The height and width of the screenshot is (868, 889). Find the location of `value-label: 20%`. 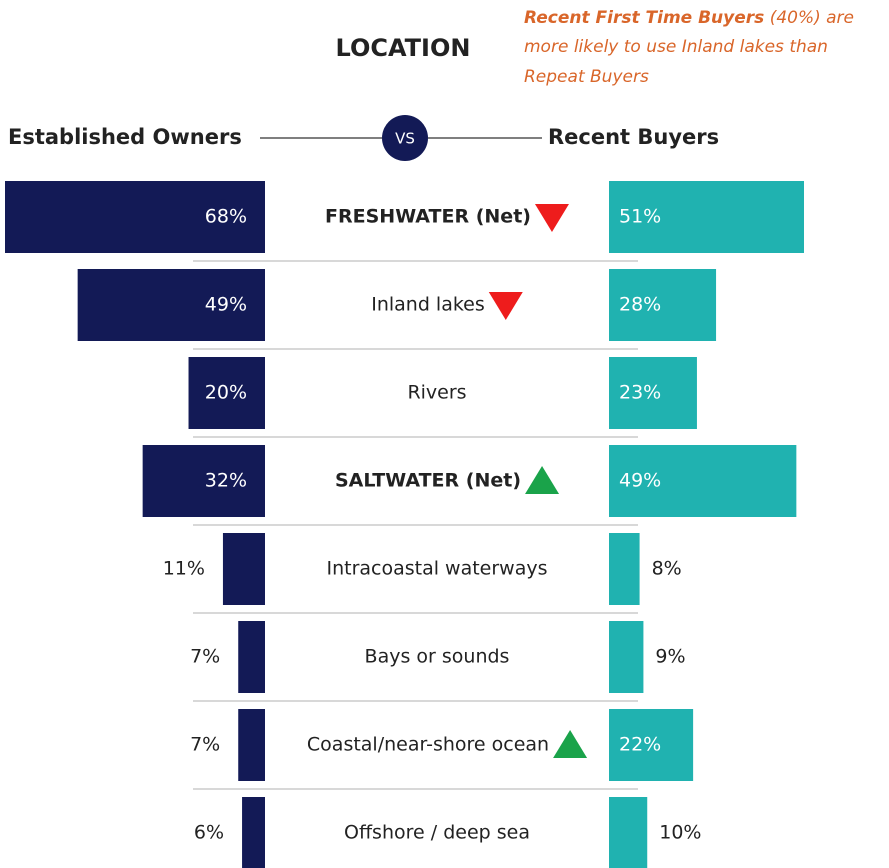

value-label: 20% is located at coordinates (226, 393).